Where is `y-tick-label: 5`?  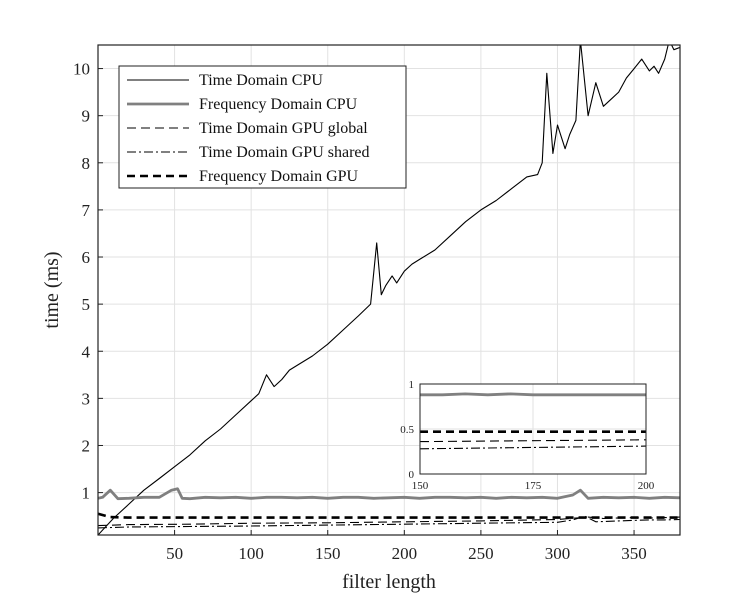 y-tick-label: 5 is located at coordinates (86, 304).